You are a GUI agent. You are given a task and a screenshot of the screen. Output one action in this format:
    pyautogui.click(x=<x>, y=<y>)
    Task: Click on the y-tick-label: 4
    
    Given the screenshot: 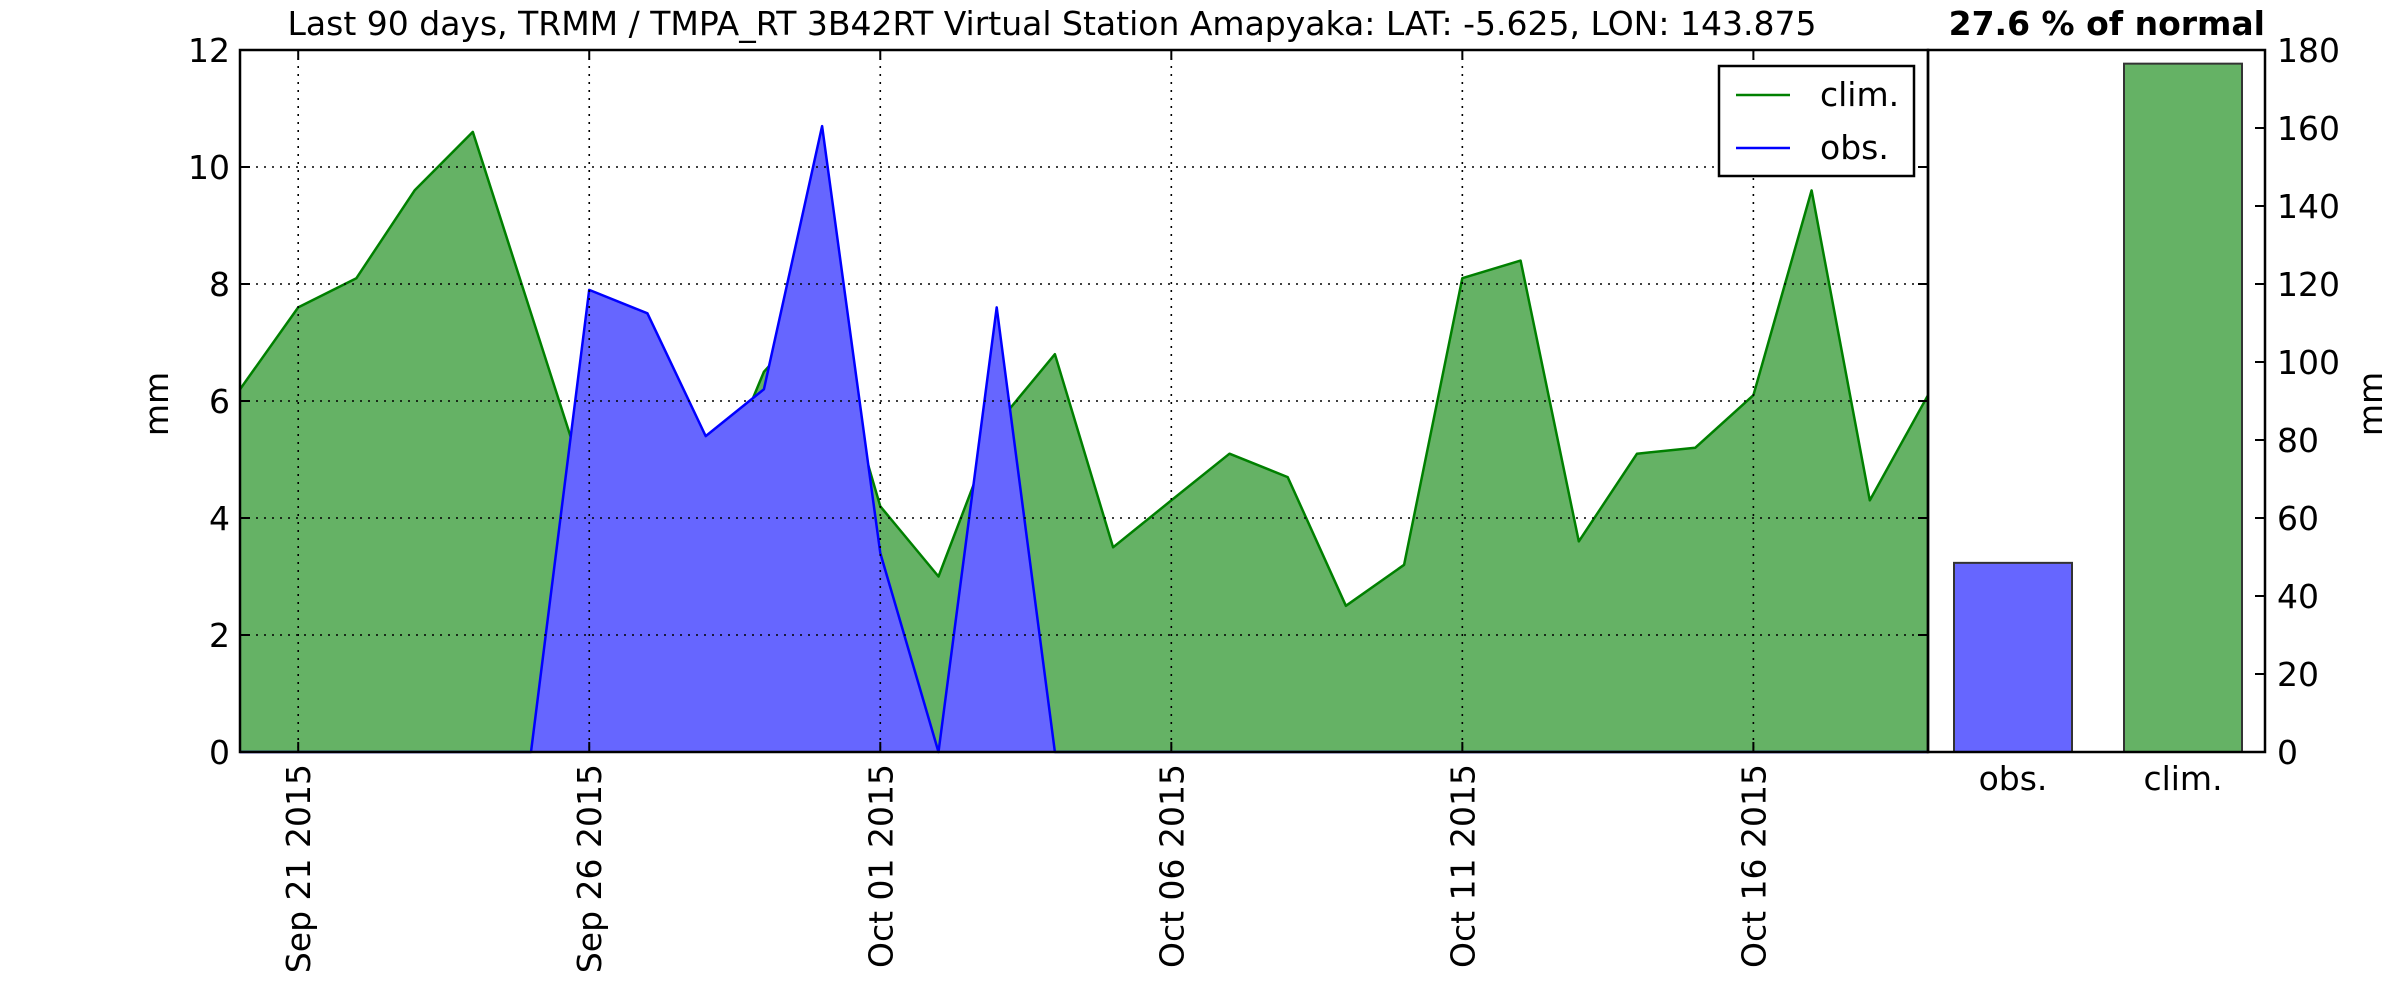 What is the action you would take?
    pyautogui.click(x=219, y=518)
    